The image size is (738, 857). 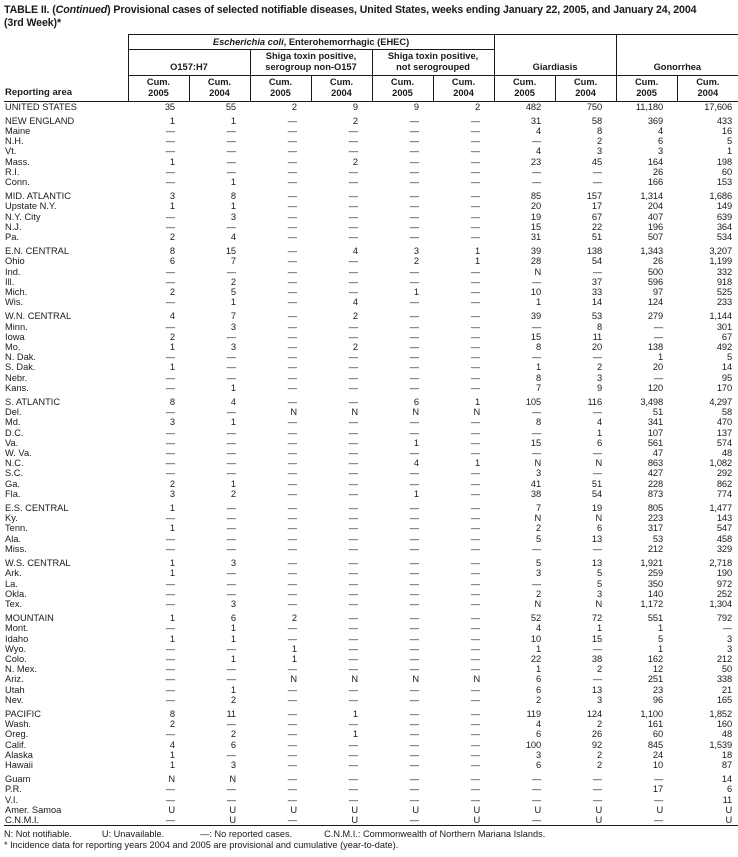 I want to click on area-cell: Ga., so click(x=12, y=483).